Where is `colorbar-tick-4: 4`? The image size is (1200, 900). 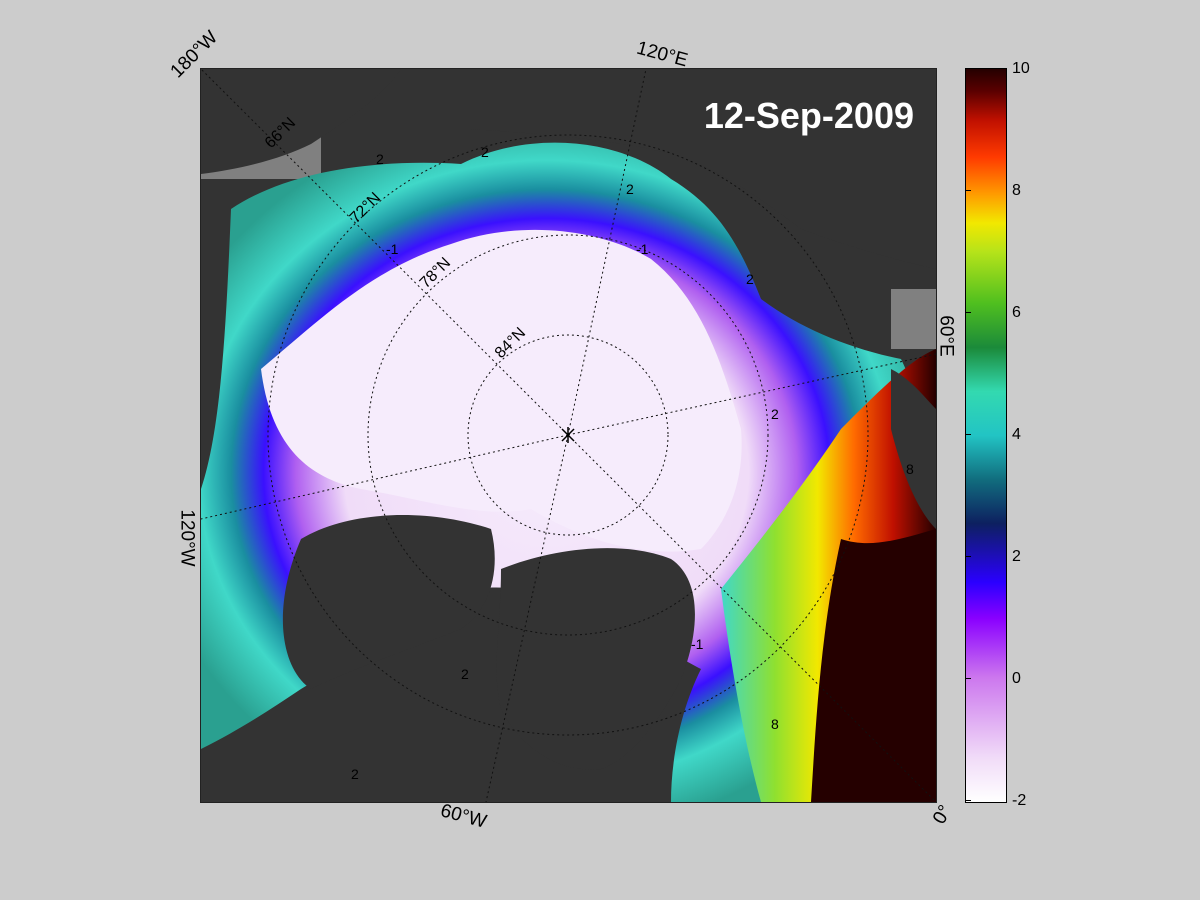
colorbar-tick-4: 4 is located at coordinates (1016, 434).